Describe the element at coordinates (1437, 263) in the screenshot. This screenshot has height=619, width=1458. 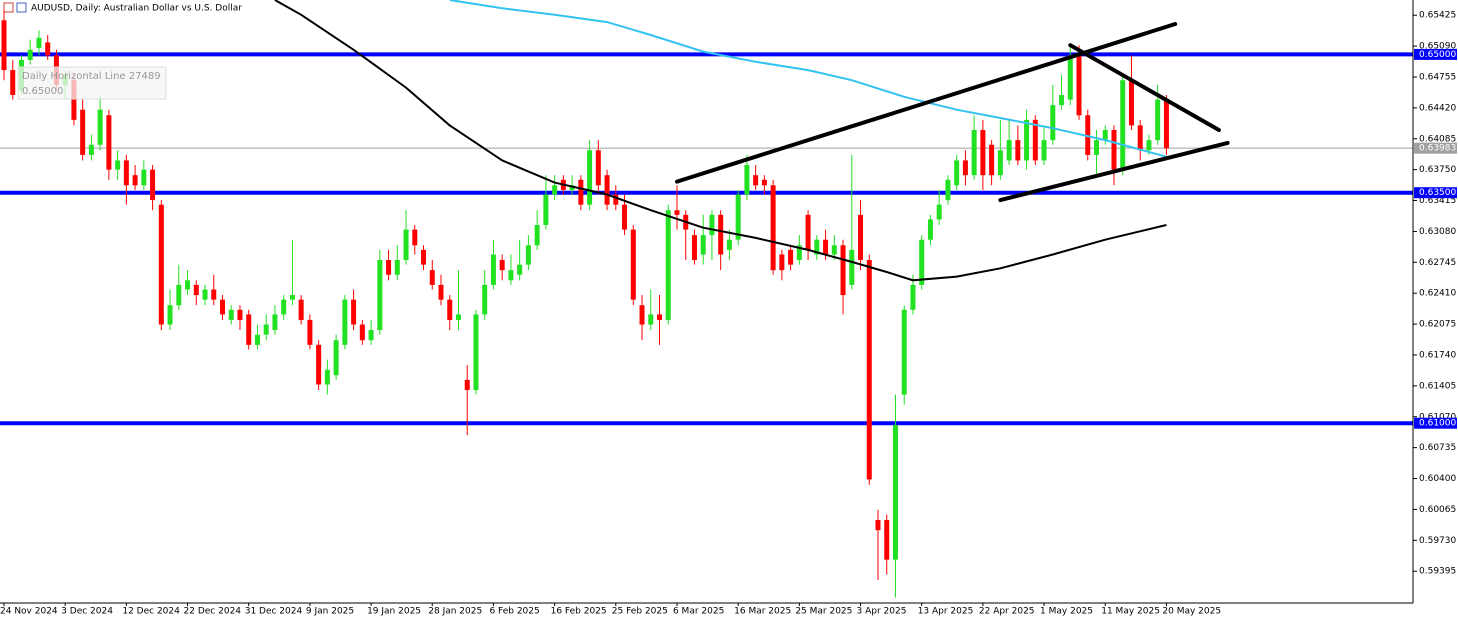
I see `y-tick-label: 0.62745` at that location.